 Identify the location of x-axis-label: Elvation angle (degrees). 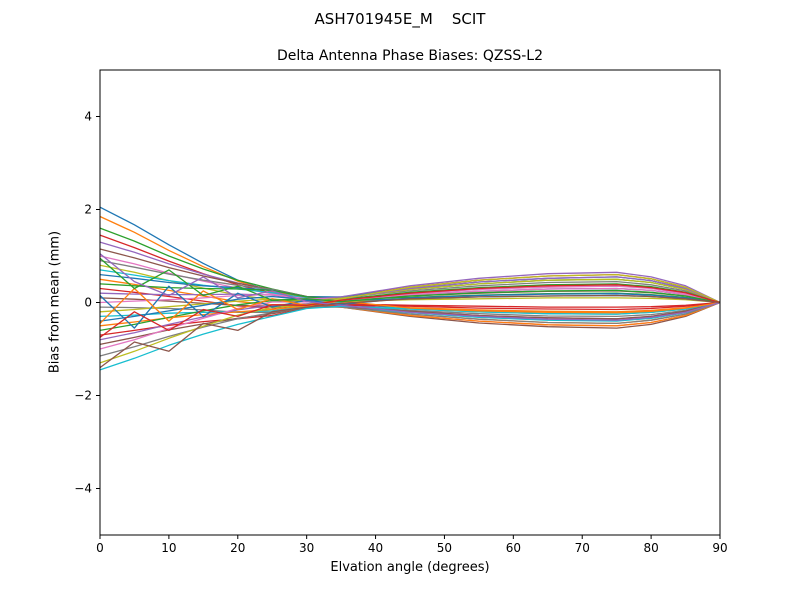
(410, 567).